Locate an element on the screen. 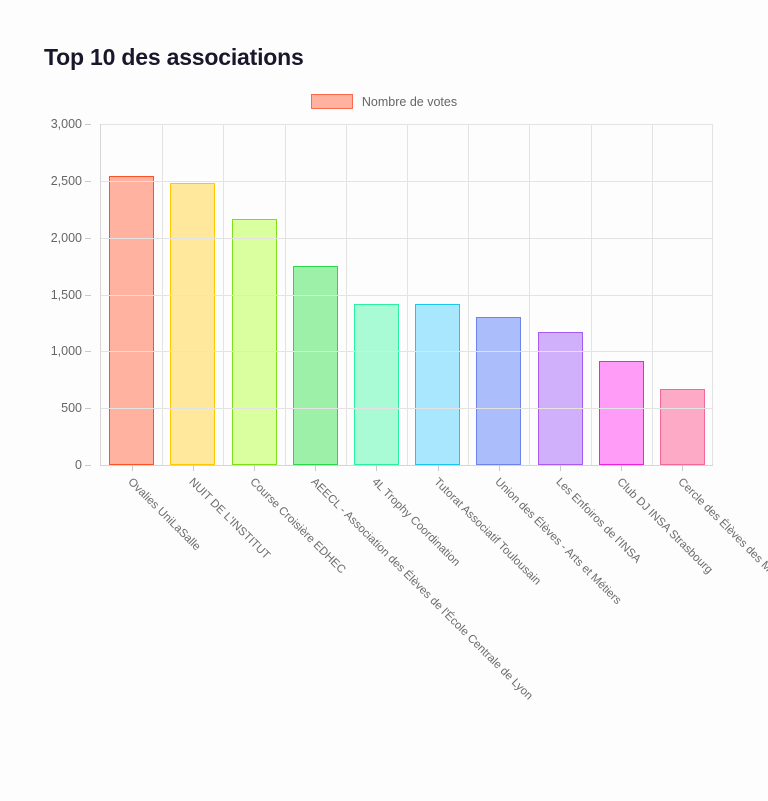  y-axis-tick-label: 1,000 is located at coordinates (71, 351).